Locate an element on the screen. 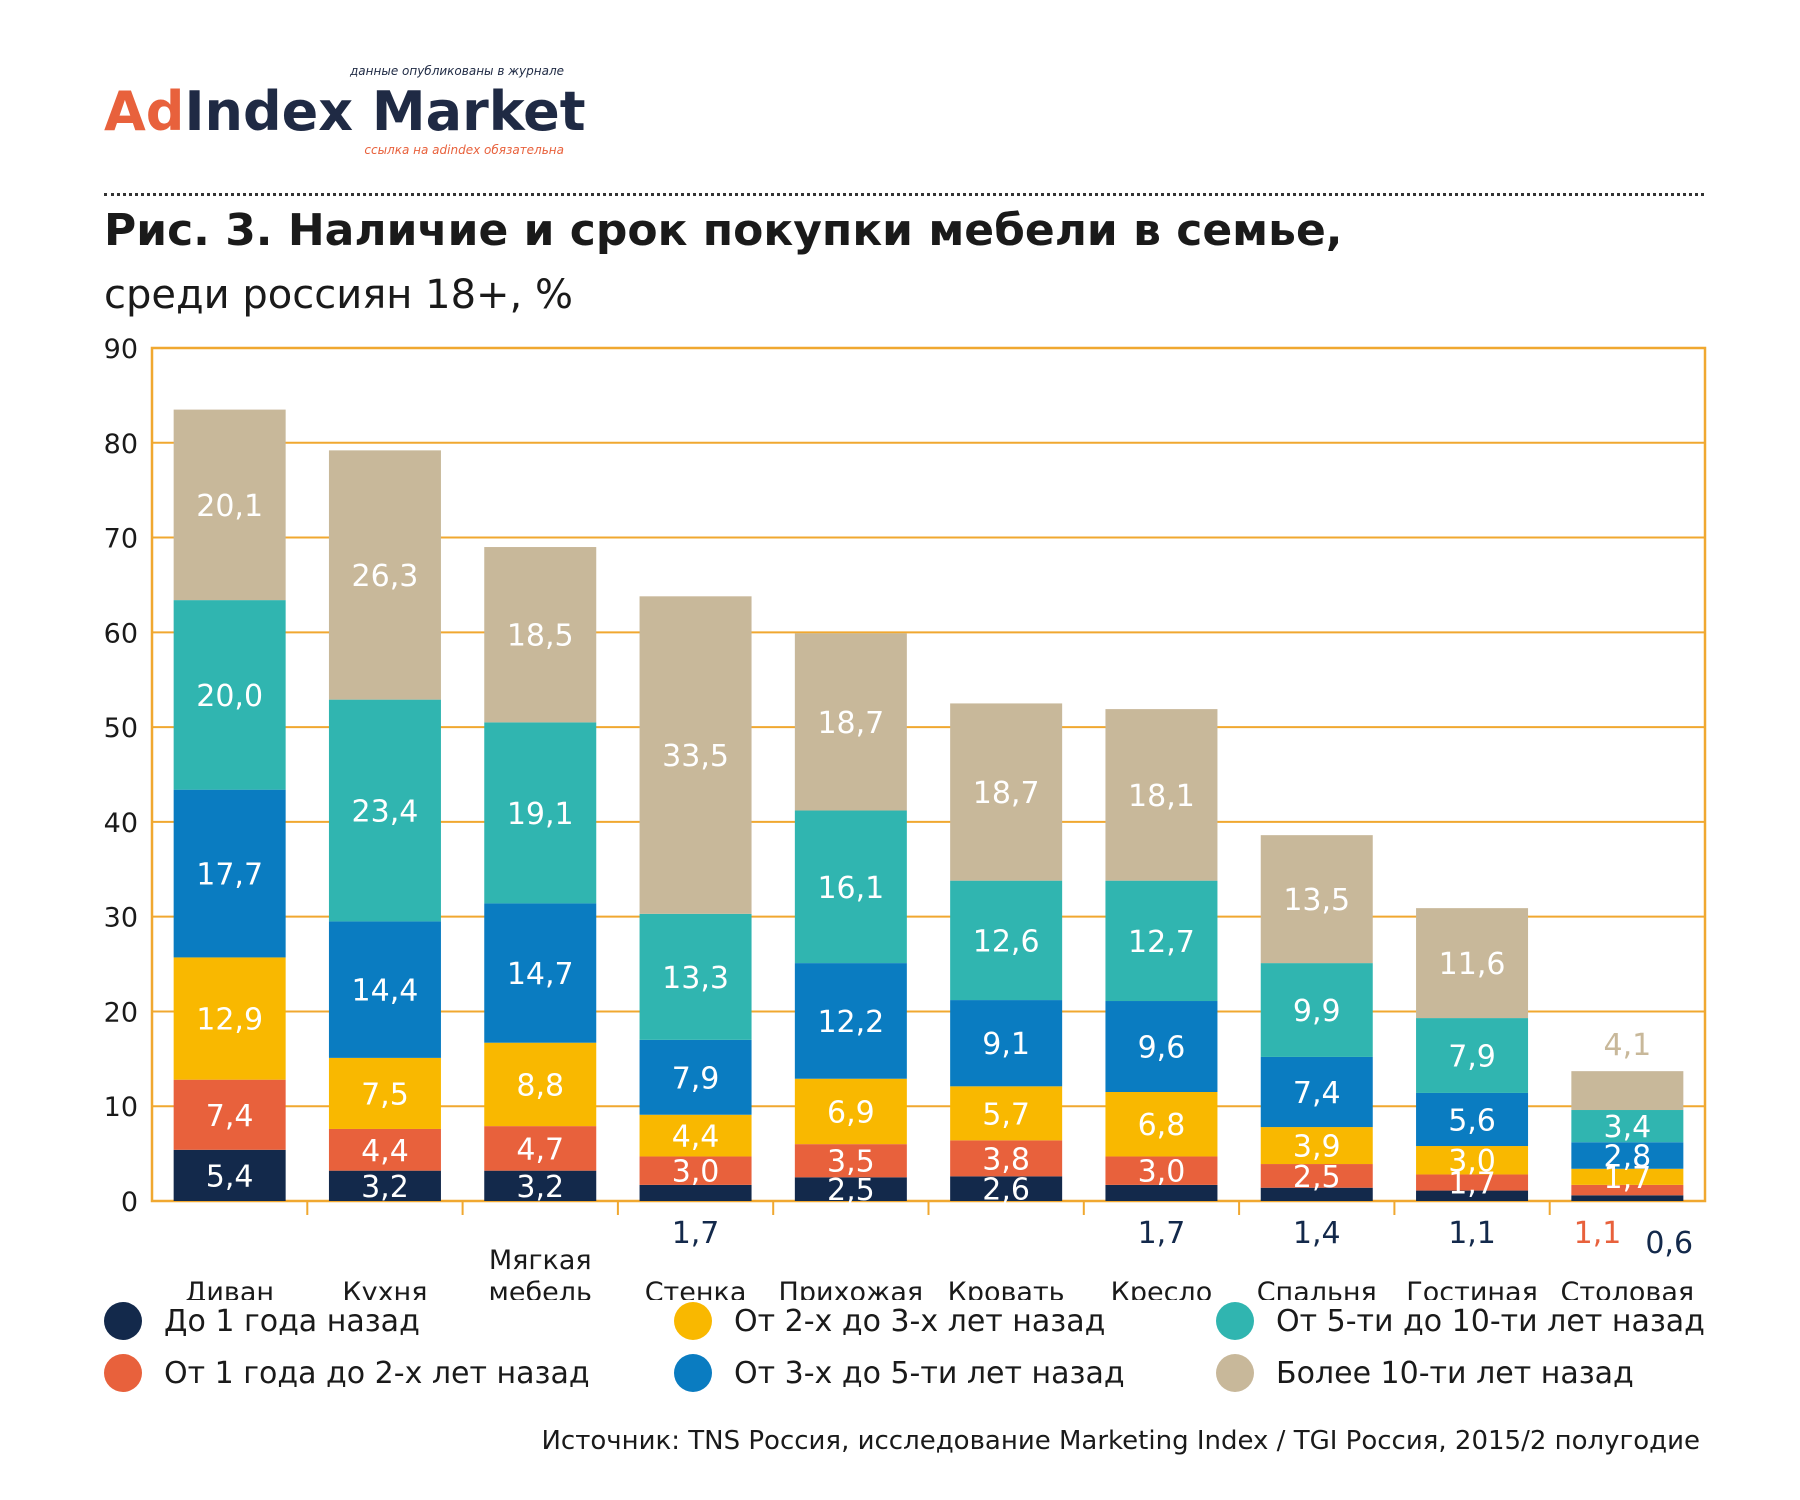  data-label: 9,6 is located at coordinates (1162, 1048).